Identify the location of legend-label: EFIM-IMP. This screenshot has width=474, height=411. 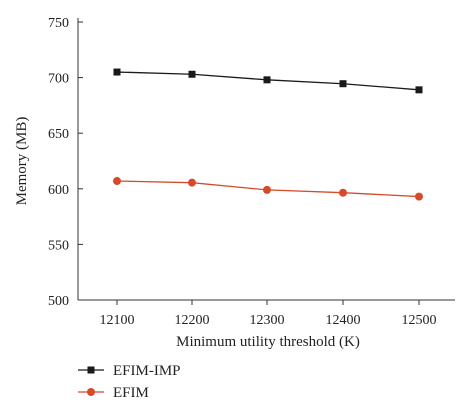
(147, 371).